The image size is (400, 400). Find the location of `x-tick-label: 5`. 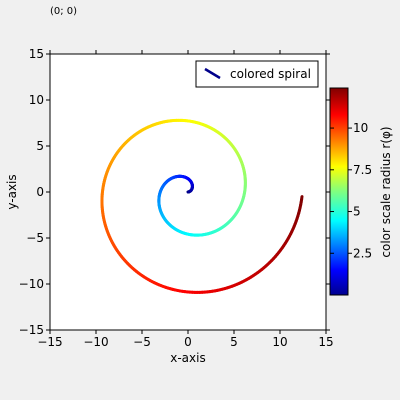

x-tick-label: 5 is located at coordinates (234, 342).